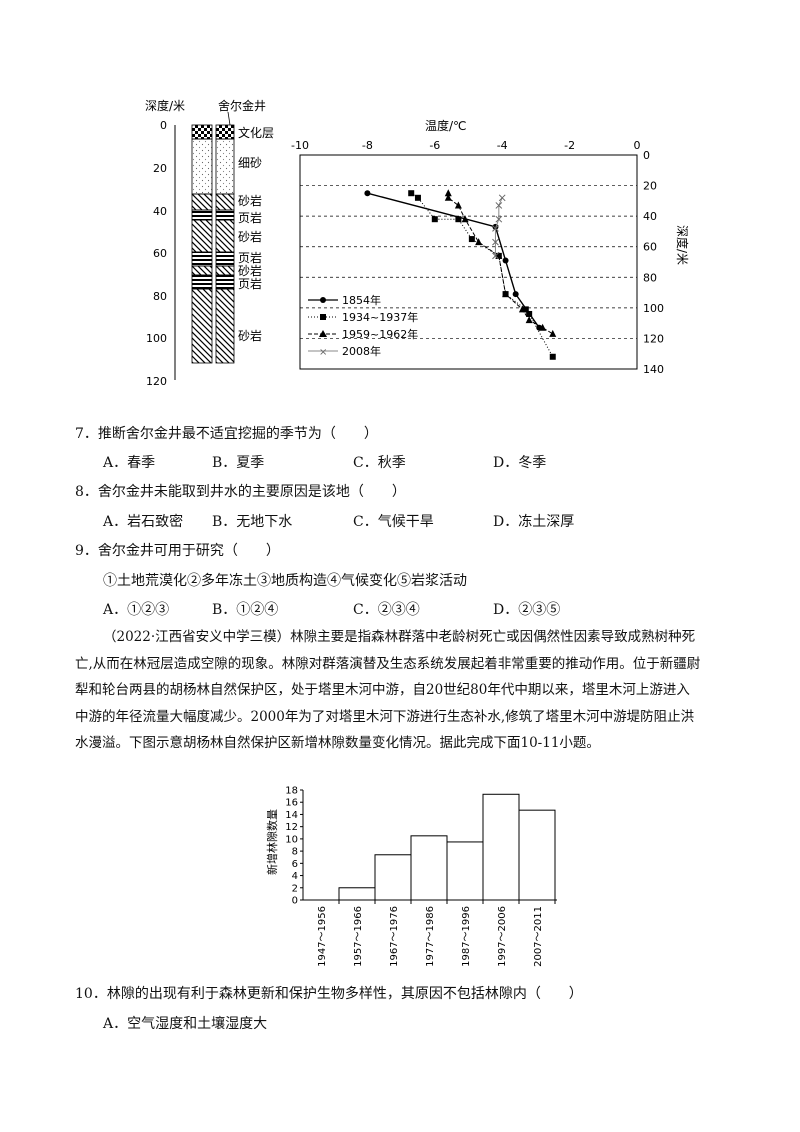  I want to click on bar-y-axis-label: 新增林隙数量, so click(272, 842).